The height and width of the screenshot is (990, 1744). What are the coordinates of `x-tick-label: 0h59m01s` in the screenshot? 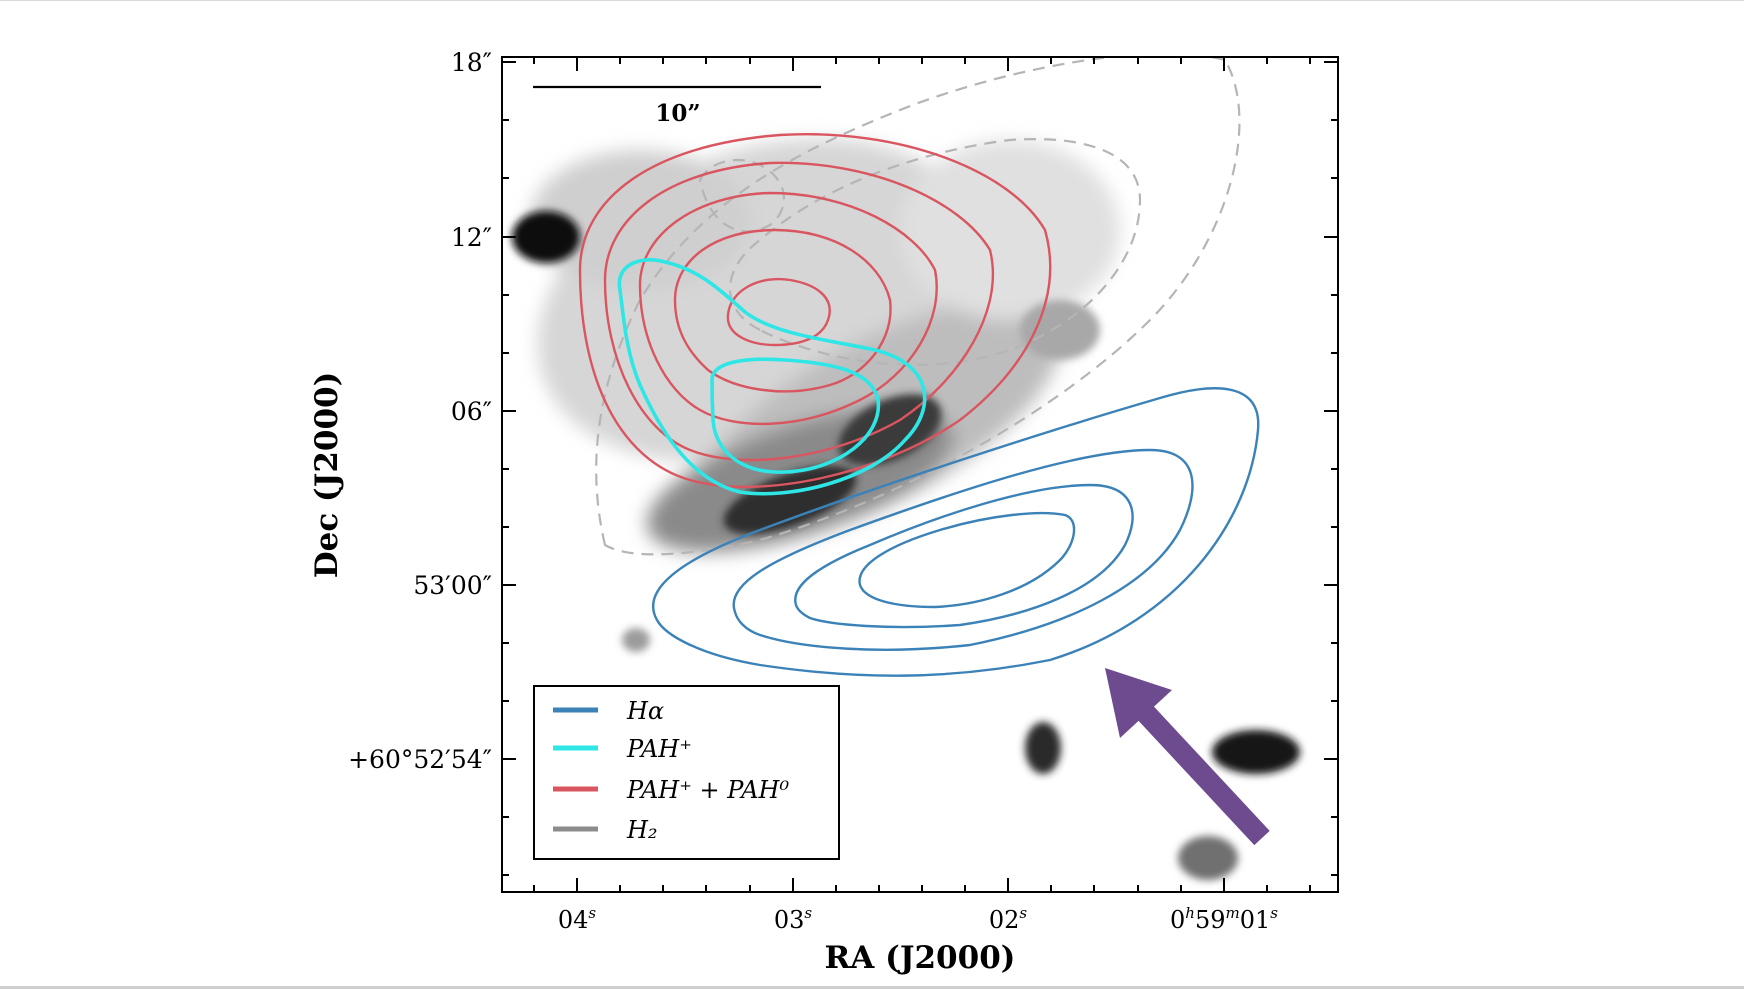 It's located at (1224, 919).